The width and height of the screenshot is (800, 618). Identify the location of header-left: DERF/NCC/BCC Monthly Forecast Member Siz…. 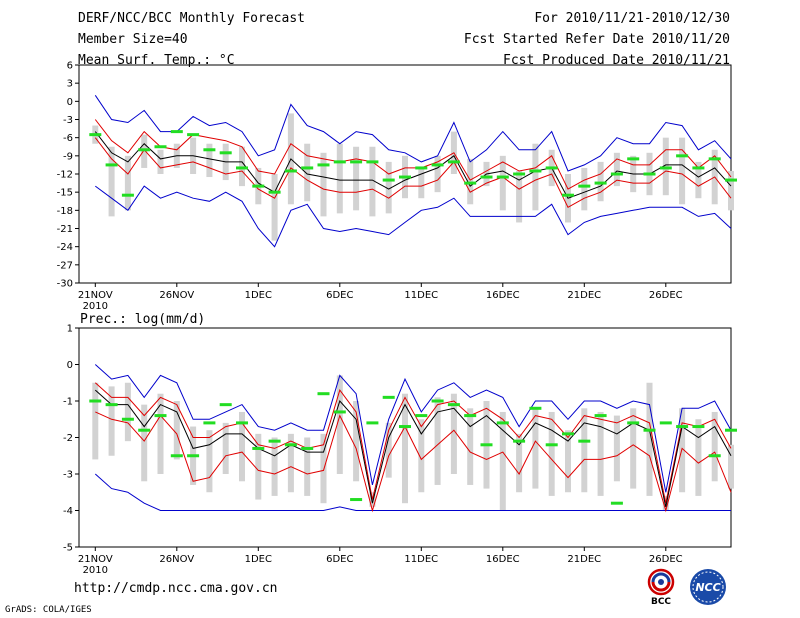
(191, 40).